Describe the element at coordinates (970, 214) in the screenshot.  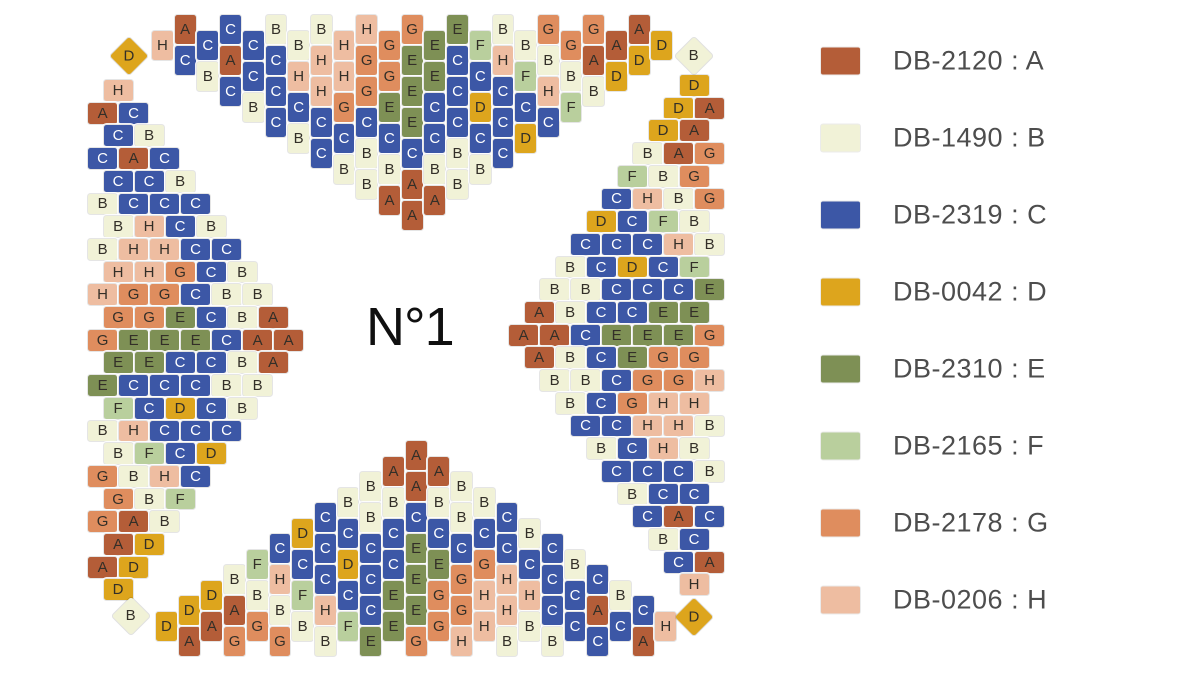
I see `legend-label: DB-2319 : C` at that location.